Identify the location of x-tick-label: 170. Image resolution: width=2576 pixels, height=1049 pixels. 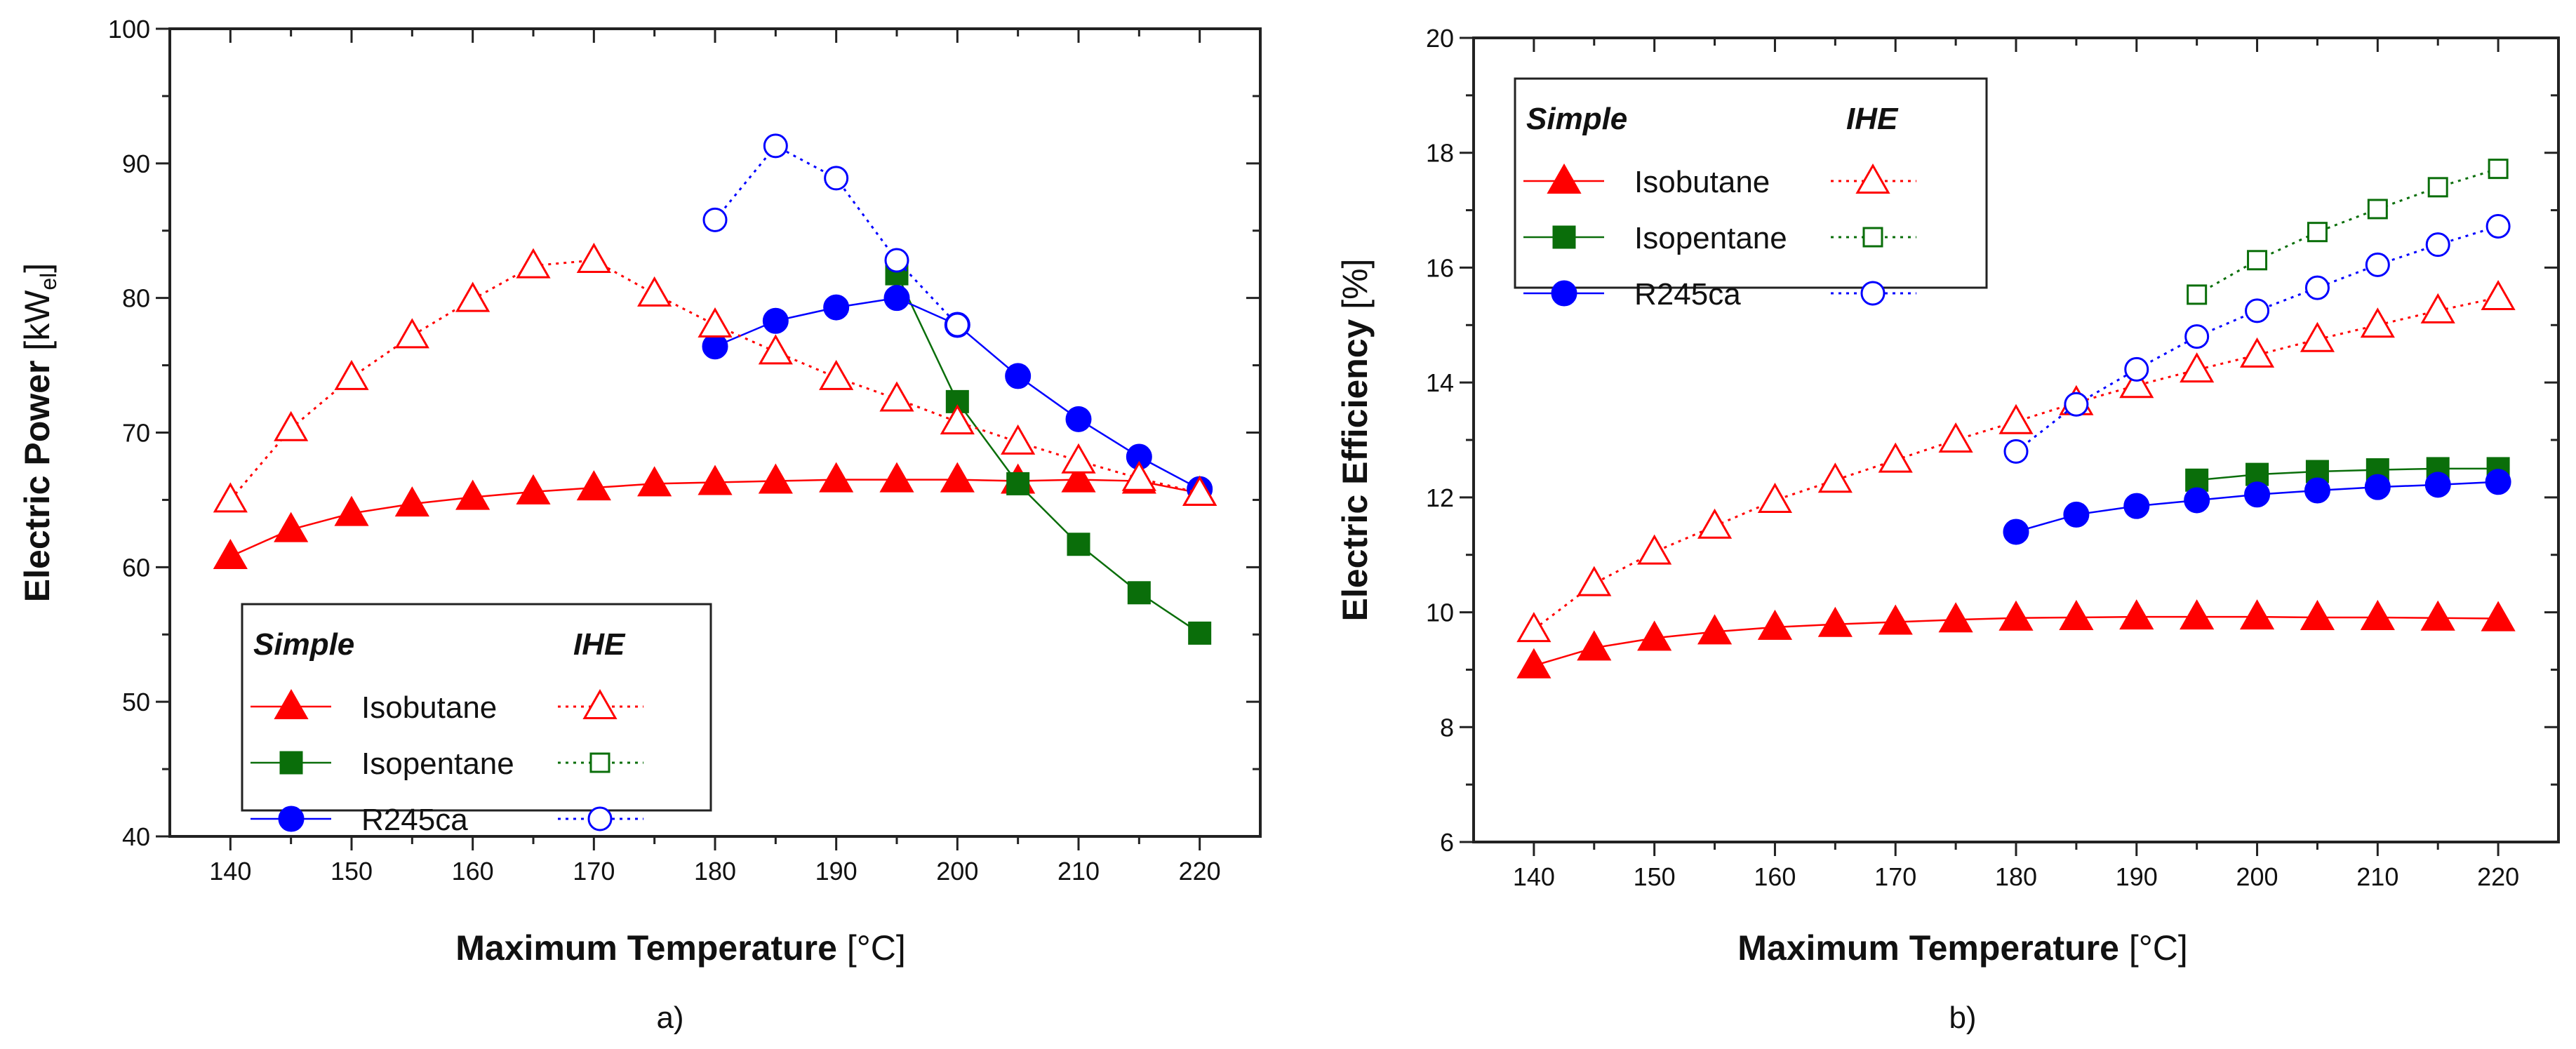
(594, 871).